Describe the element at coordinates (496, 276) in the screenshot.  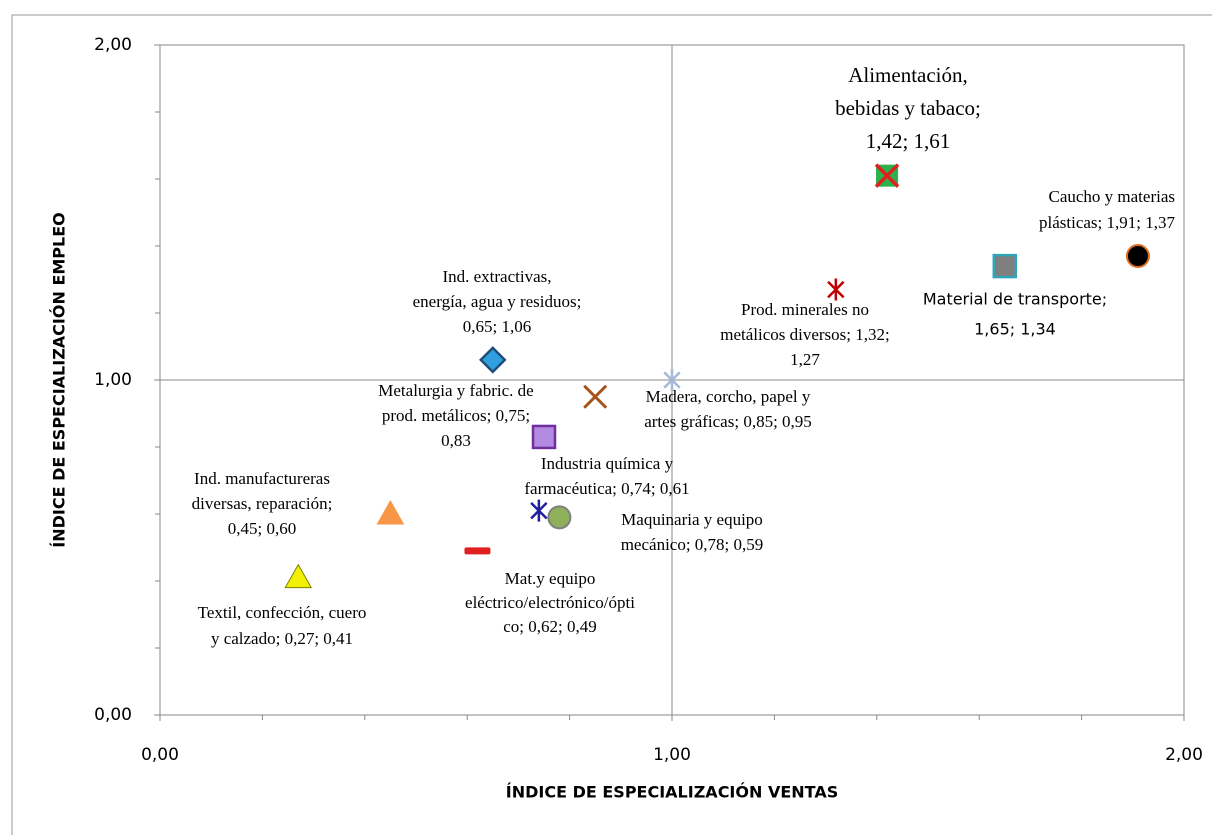
I see `point-label: Ind. extractivas,` at that location.